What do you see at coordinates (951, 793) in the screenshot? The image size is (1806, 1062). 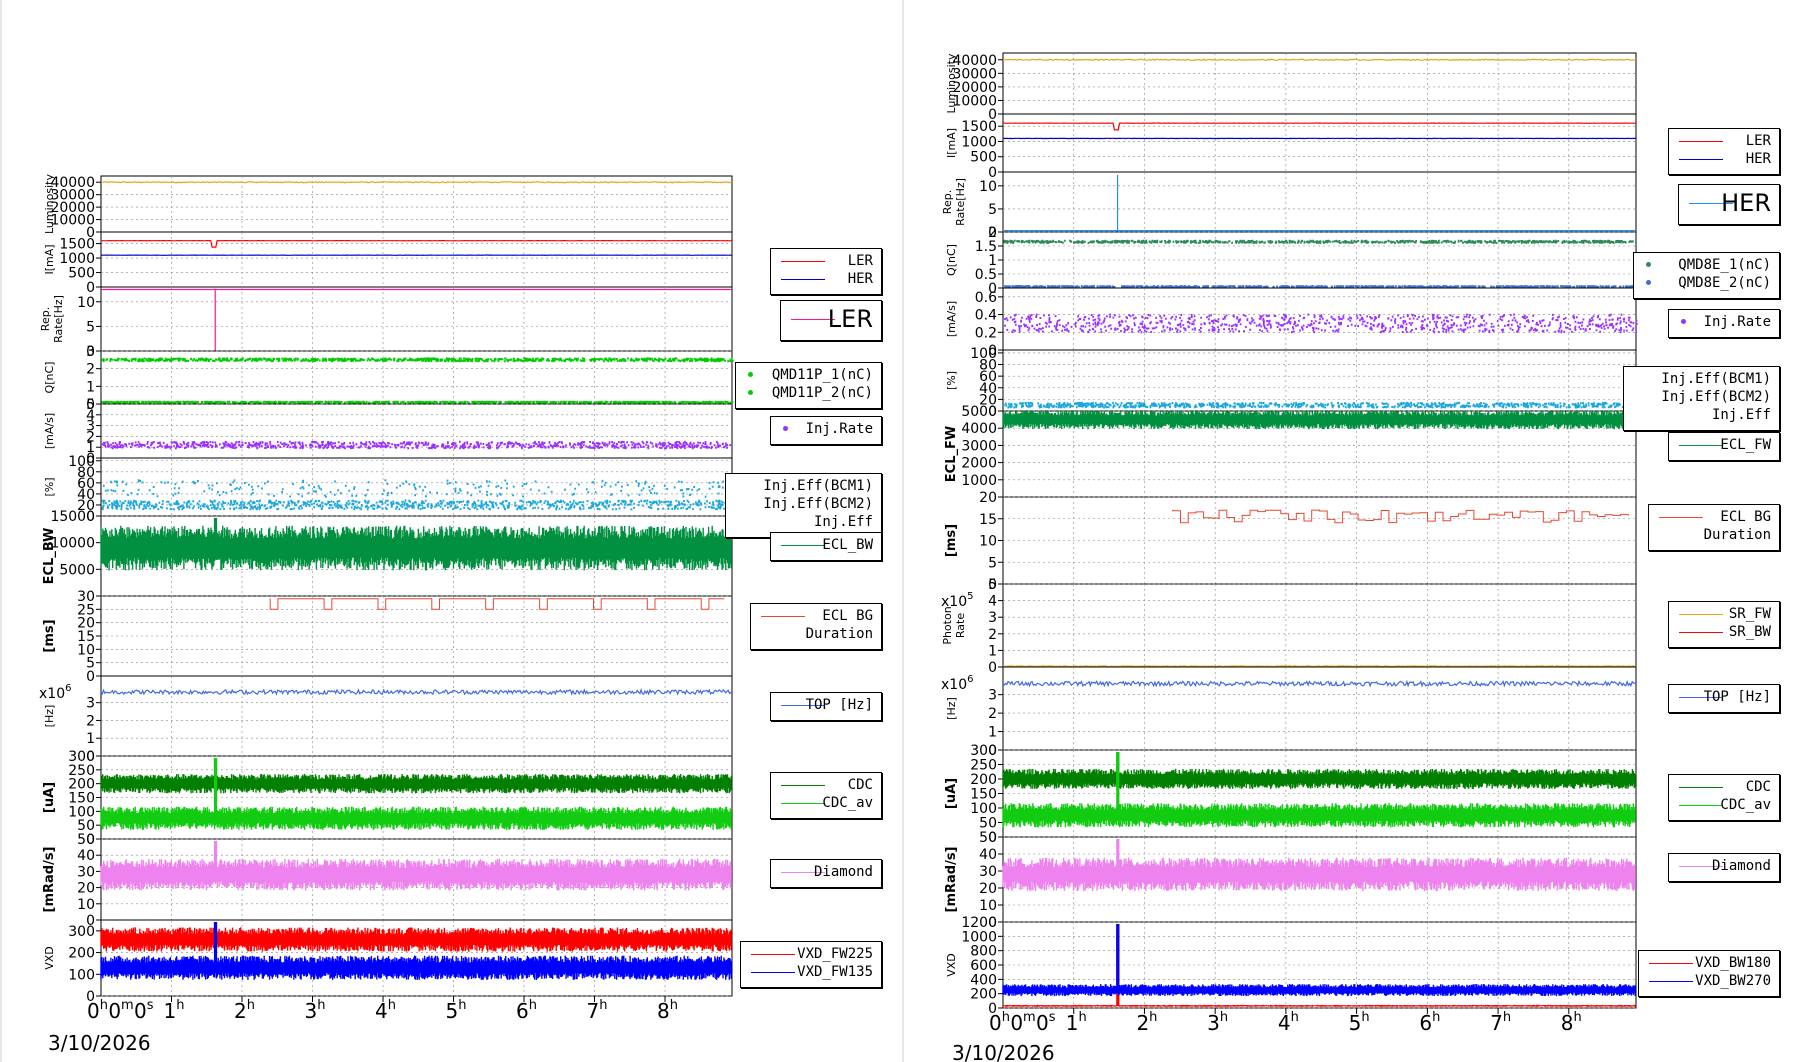 I see `ylabel: [uA]` at bounding box center [951, 793].